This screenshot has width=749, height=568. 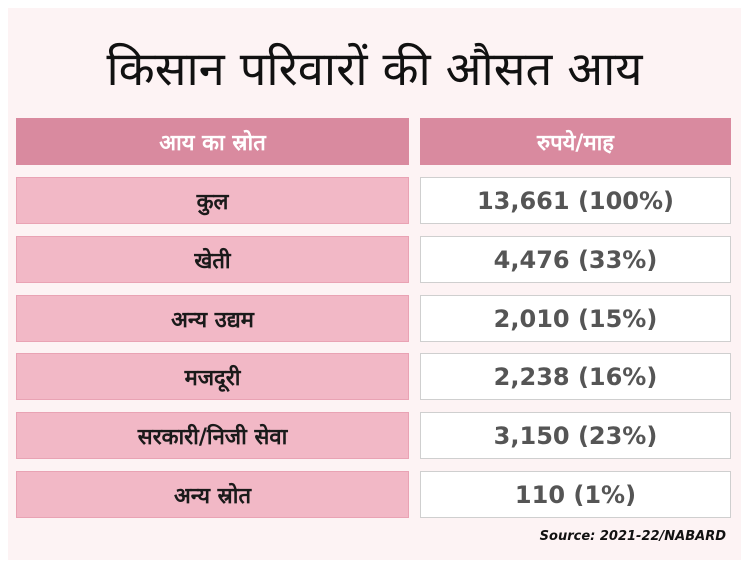 What do you see at coordinates (575, 141) in the screenshot?
I see `column-header-amount: रुपये/माह` at bounding box center [575, 141].